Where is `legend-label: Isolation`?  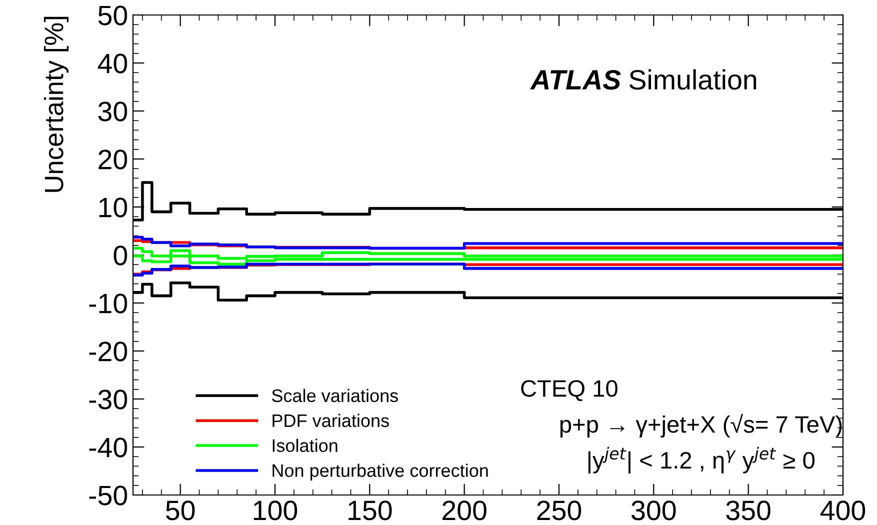
legend-label: Isolation is located at coordinates (305, 445).